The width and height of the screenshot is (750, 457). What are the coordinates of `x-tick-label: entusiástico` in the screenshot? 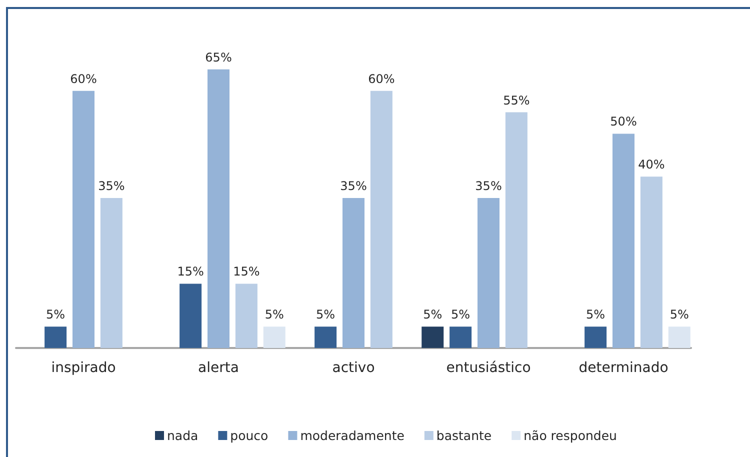 It's located at (488, 368).